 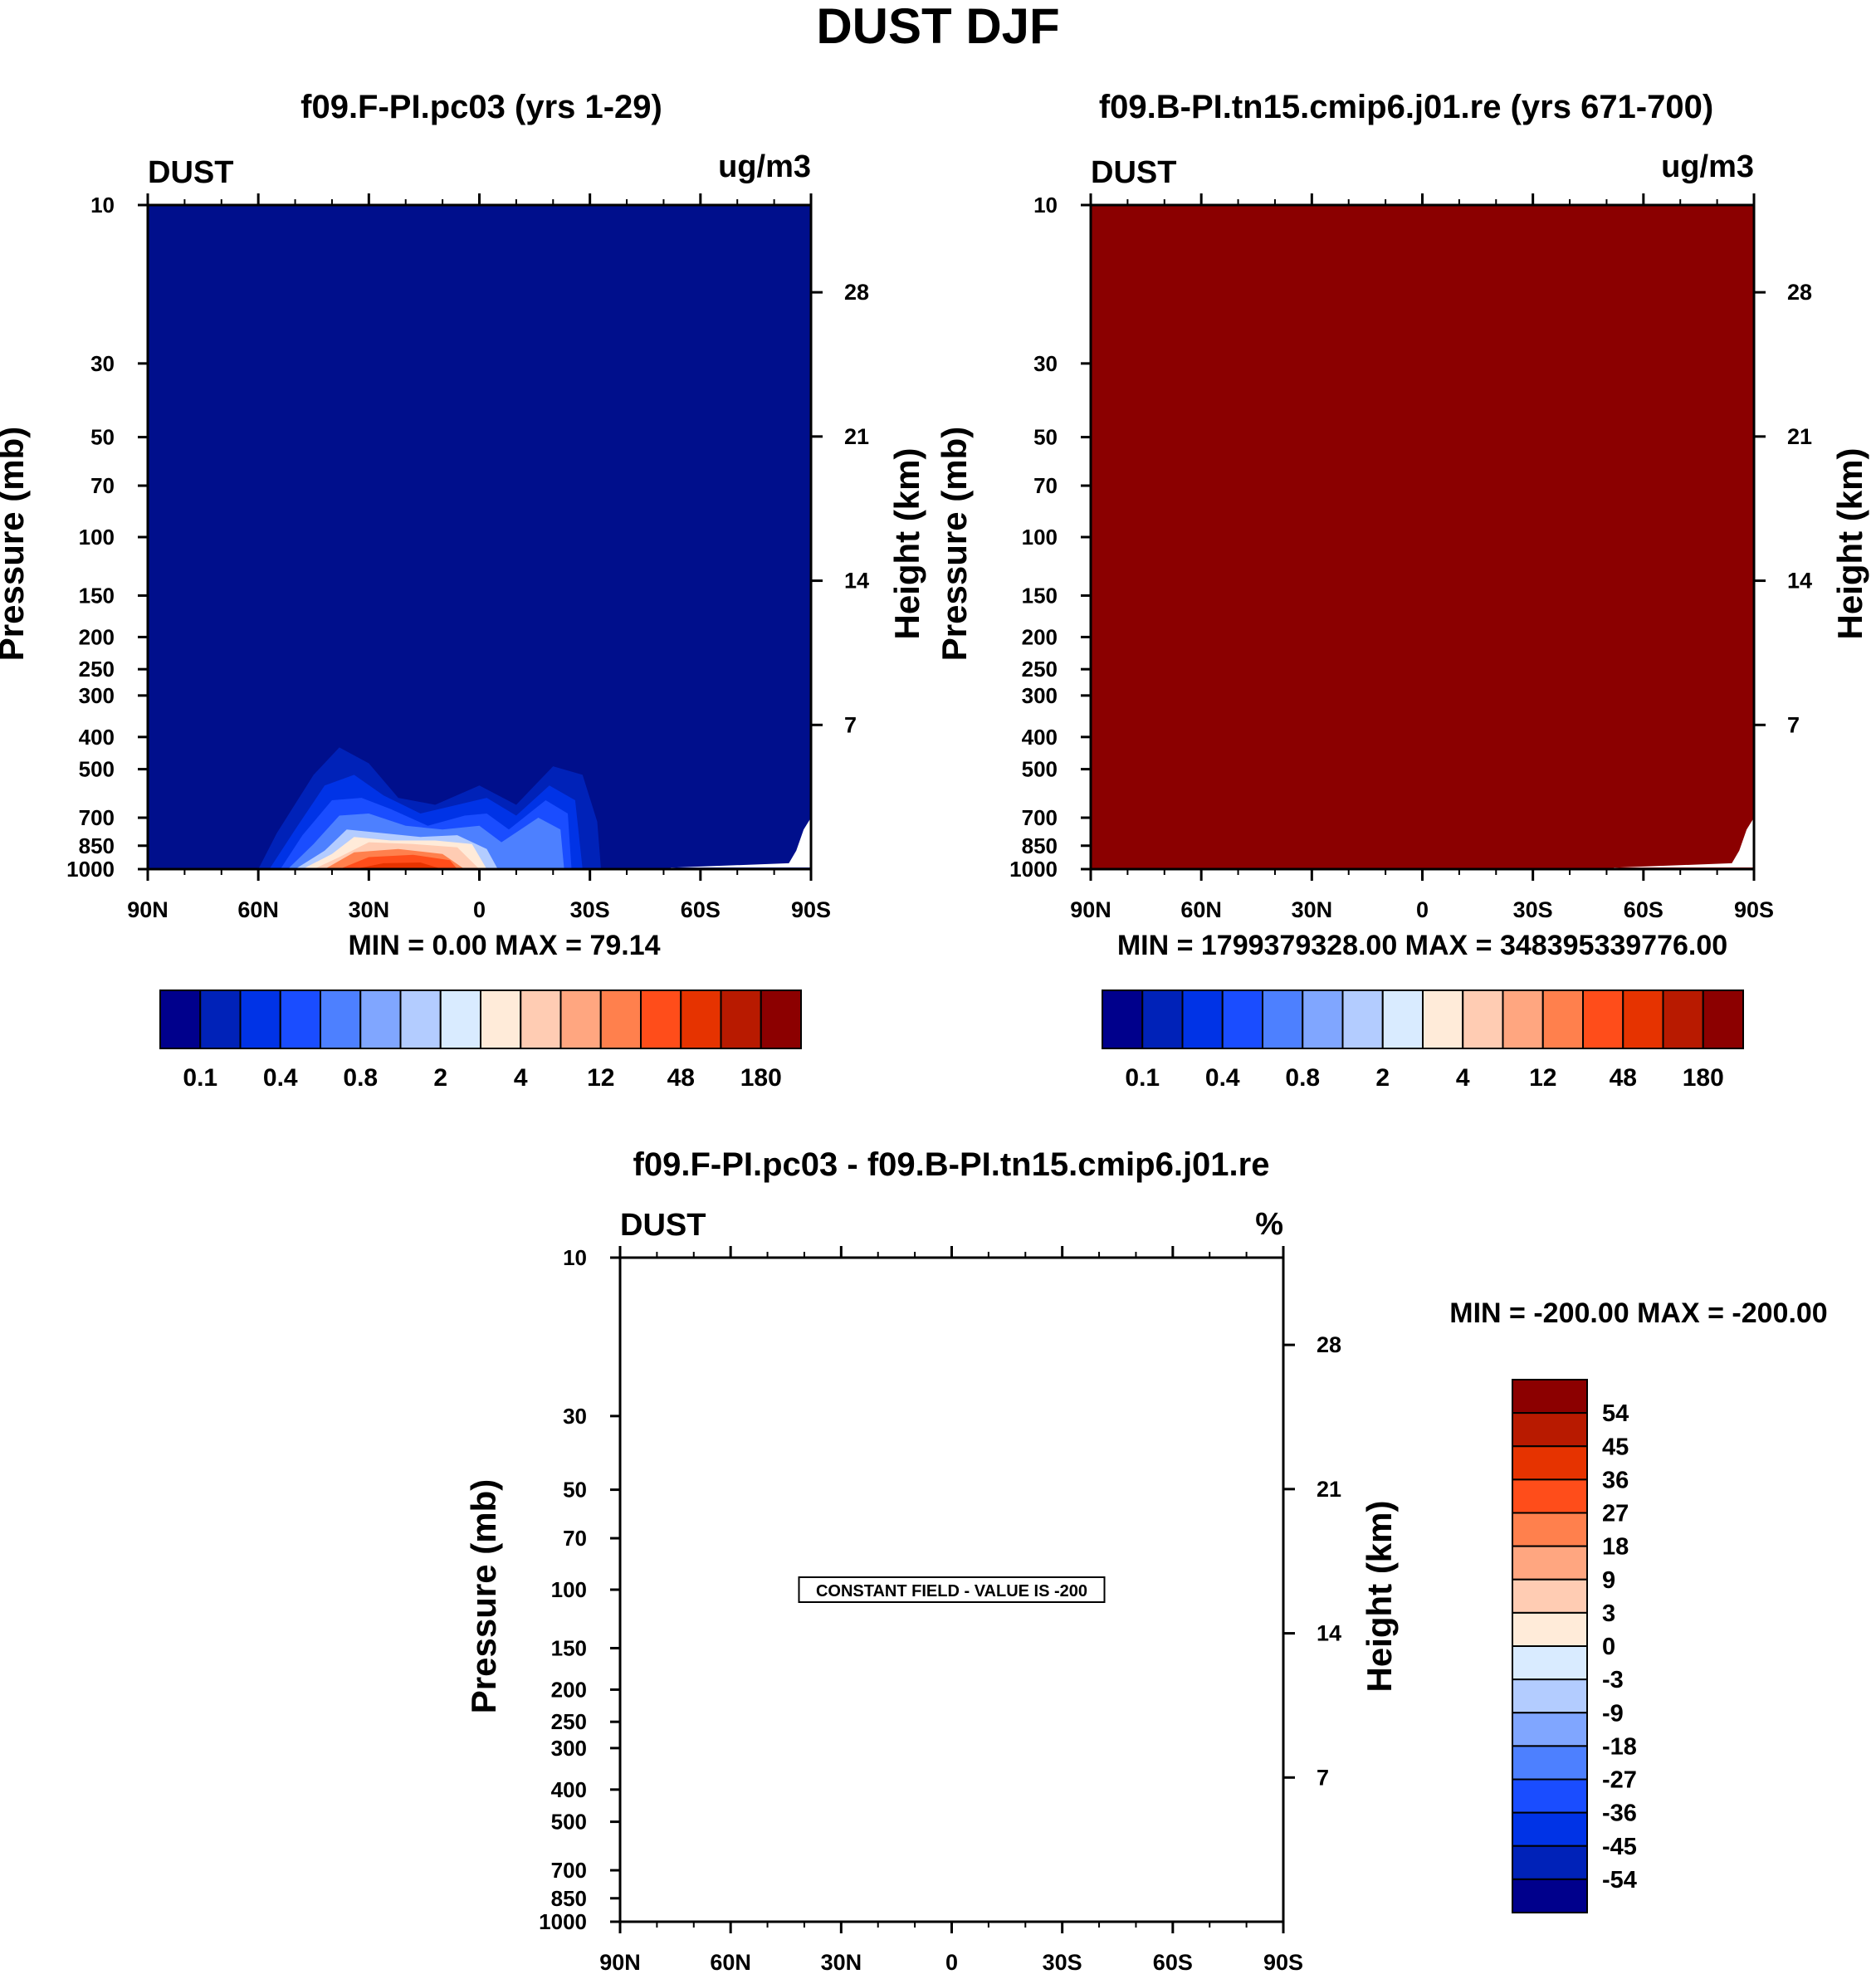 What do you see at coordinates (842, 1962) in the screenshot?
I see `x-tick-label: 30N` at bounding box center [842, 1962].